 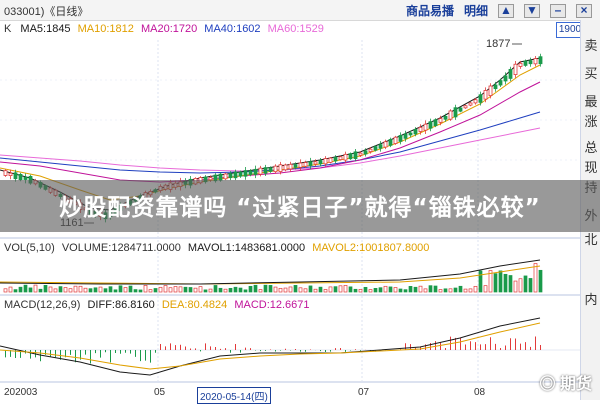 I want to click on menu-item-broadcast: 商品易播, so click(x=429, y=11).